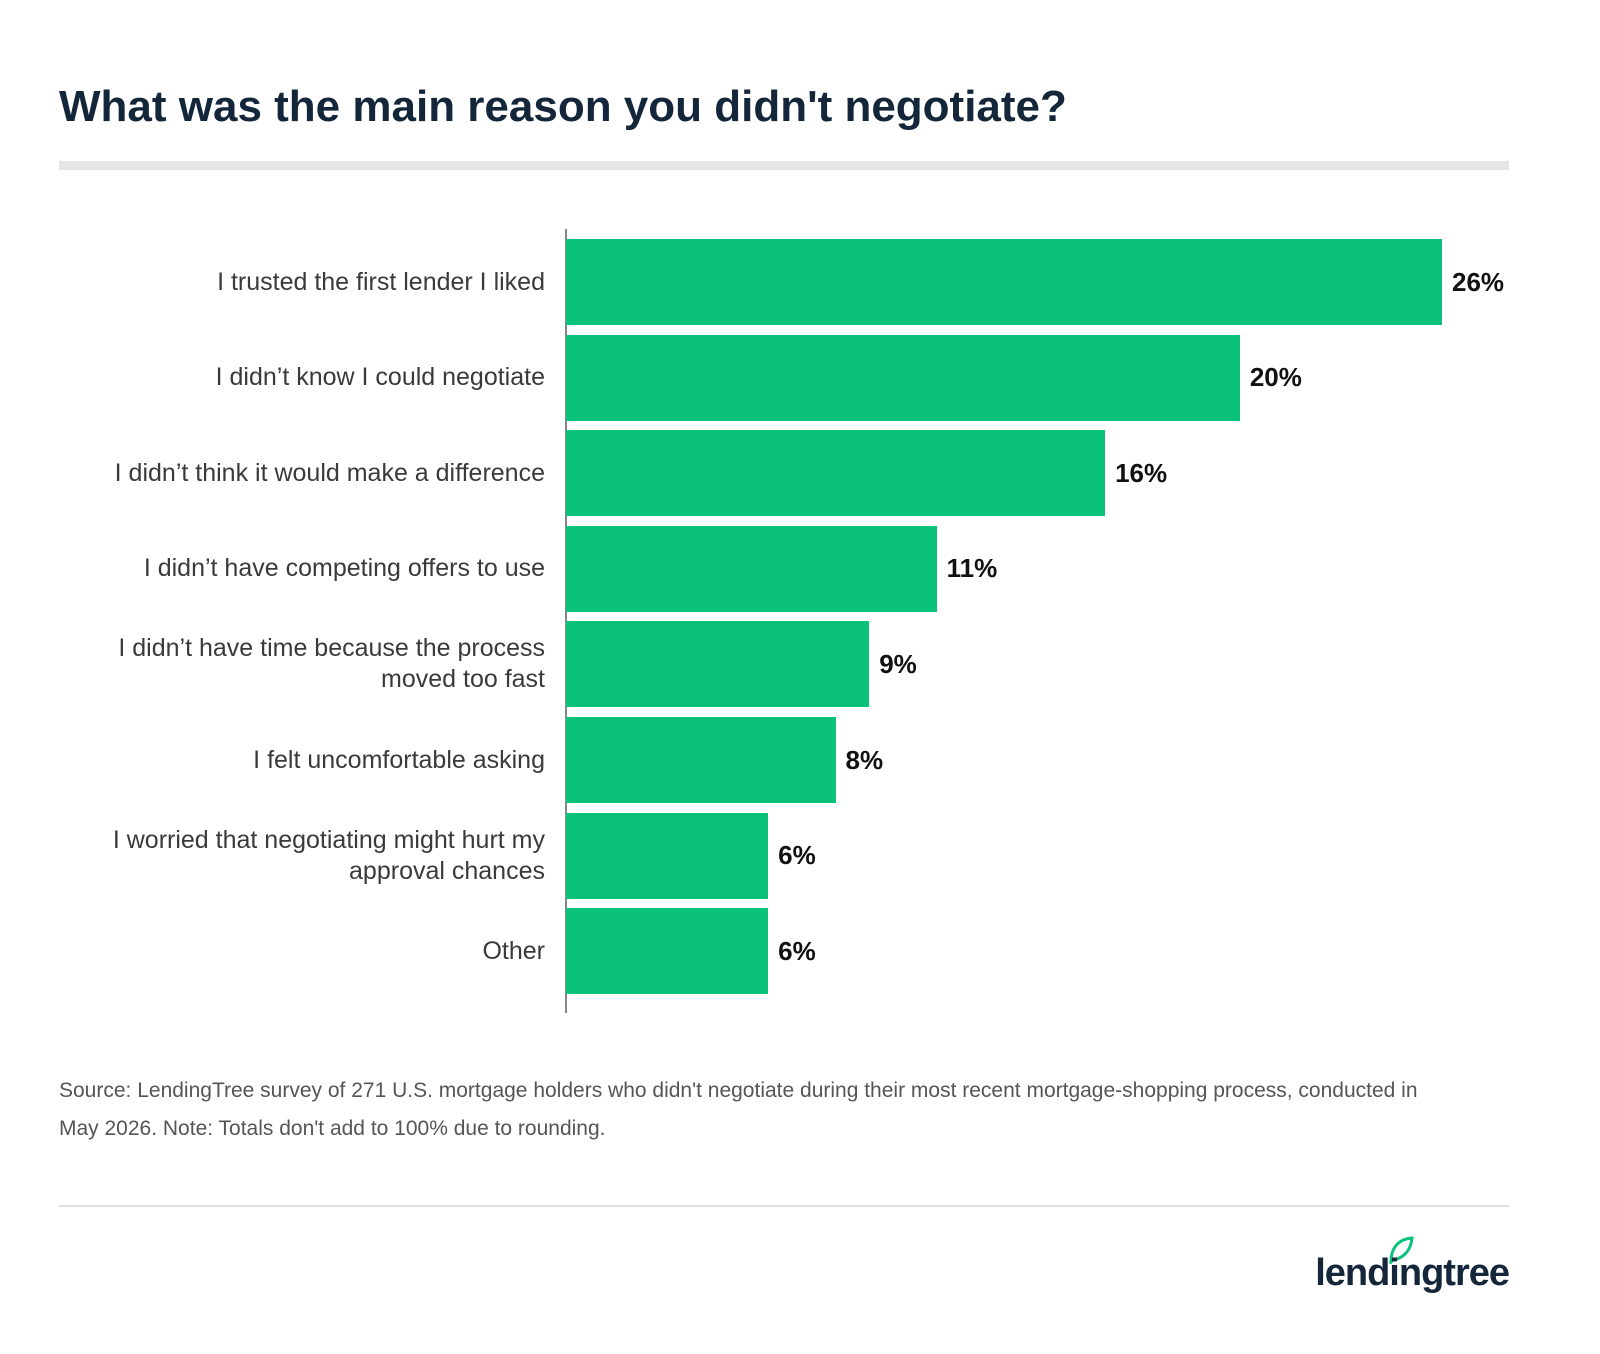 Image resolution: width=1600 pixels, height=1354 pixels. What do you see at coordinates (380, 377) in the screenshot?
I see `category-label: I didn’t know I could negotiate` at bounding box center [380, 377].